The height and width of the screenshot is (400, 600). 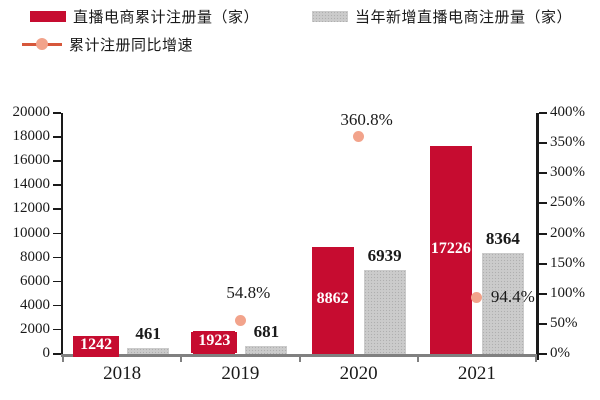 What do you see at coordinates (330, 16) in the screenshot?
I see `legend-swatch-gray` at bounding box center [330, 16].